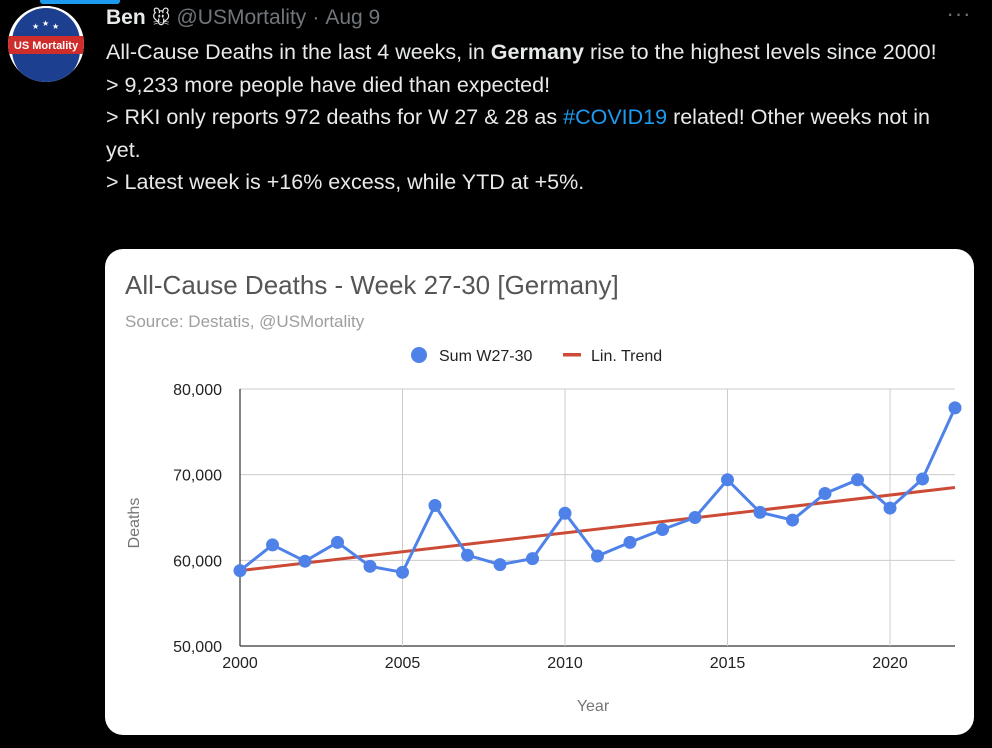 The image size is (992, 748). Describe the element at coordinates (593, 706) in the screenshot. I see `x-axis-label: Year` at that location.